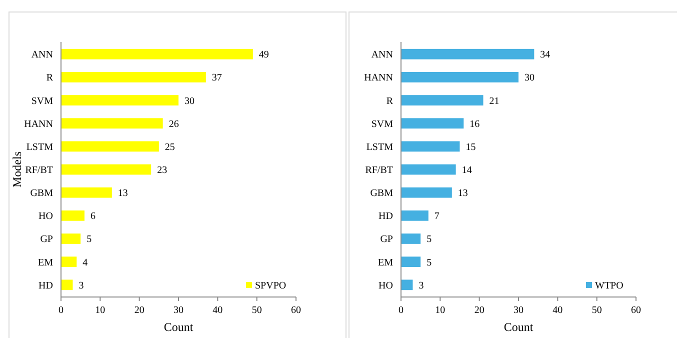  Describe the element at coordinates (437, 216) in the screenshot. I see `data-label: 7` at that location.